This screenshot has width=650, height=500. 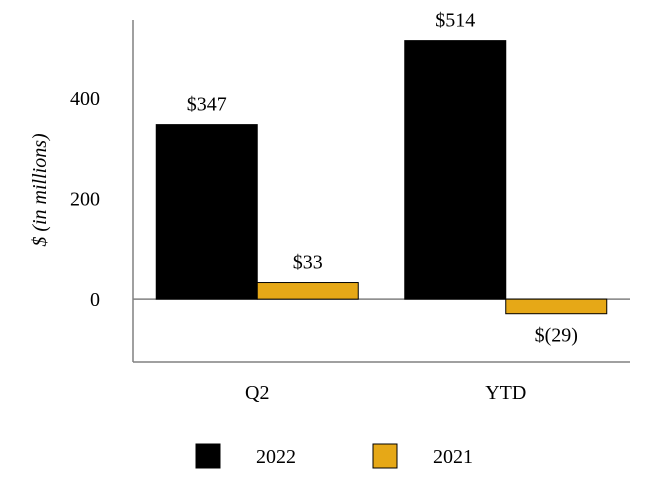 What do you see at coordinates (455, 21) in the screenshot?
I see `data-label-2022-YTD: $514` at bounding box center [455, 21].